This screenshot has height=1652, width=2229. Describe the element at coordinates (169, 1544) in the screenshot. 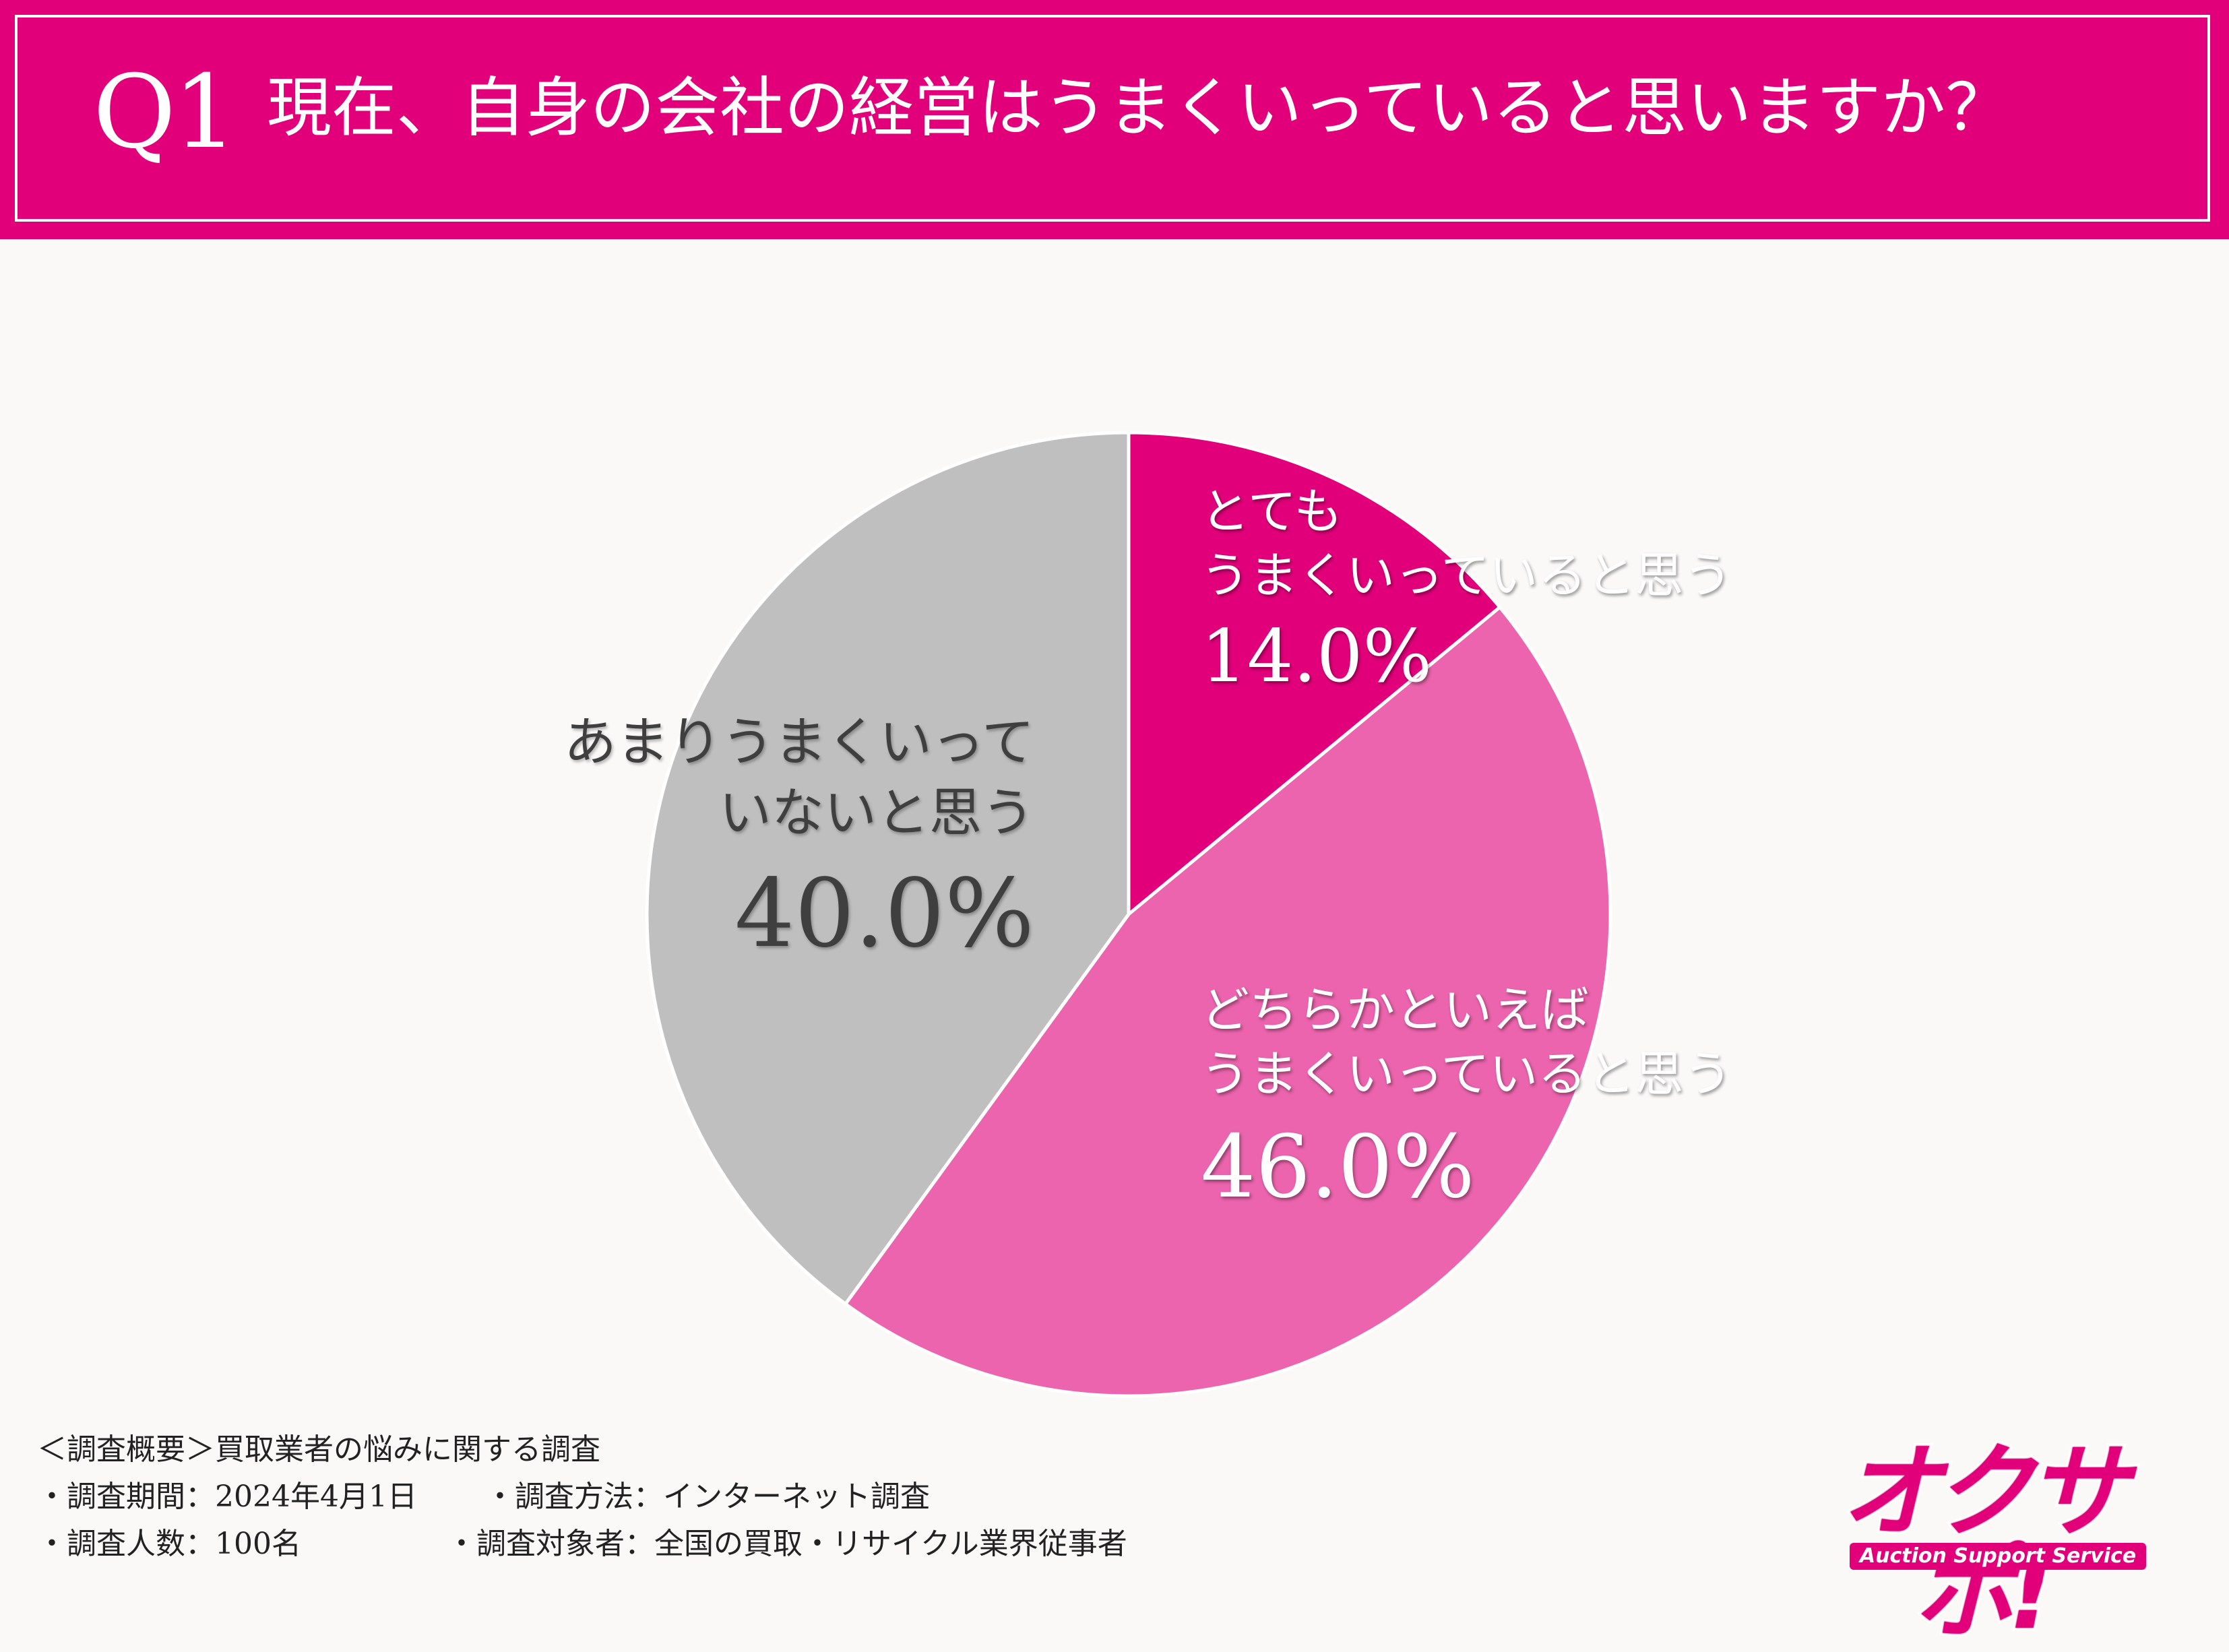

I see `survey-respondents: ・調査人数：100名` at that location.